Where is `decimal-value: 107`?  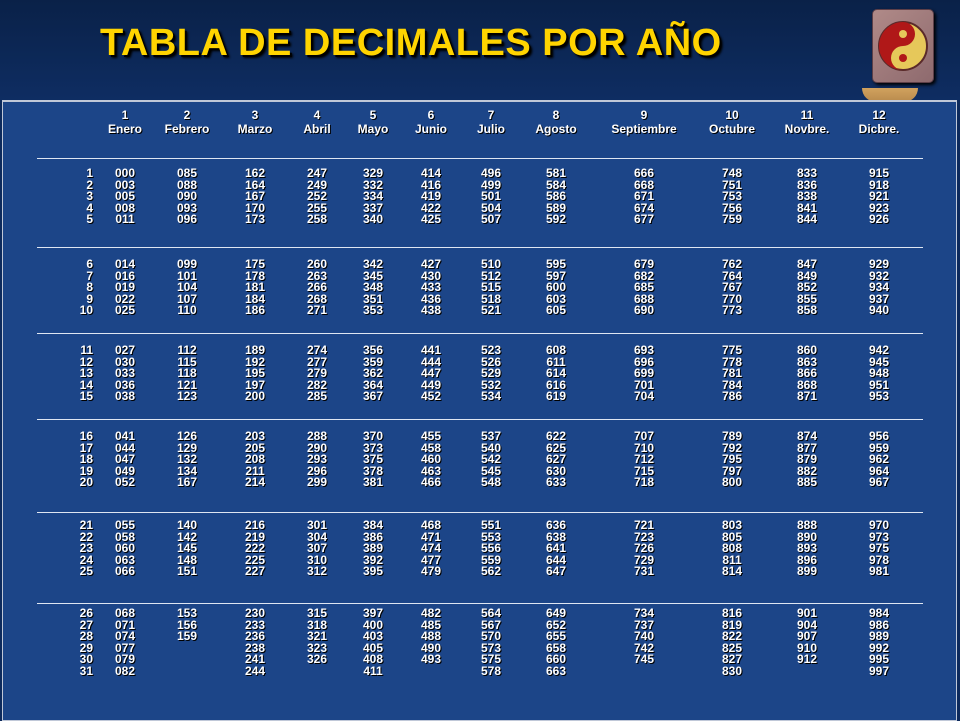 decimal-value: 107 is located at coordinates (187, 298).